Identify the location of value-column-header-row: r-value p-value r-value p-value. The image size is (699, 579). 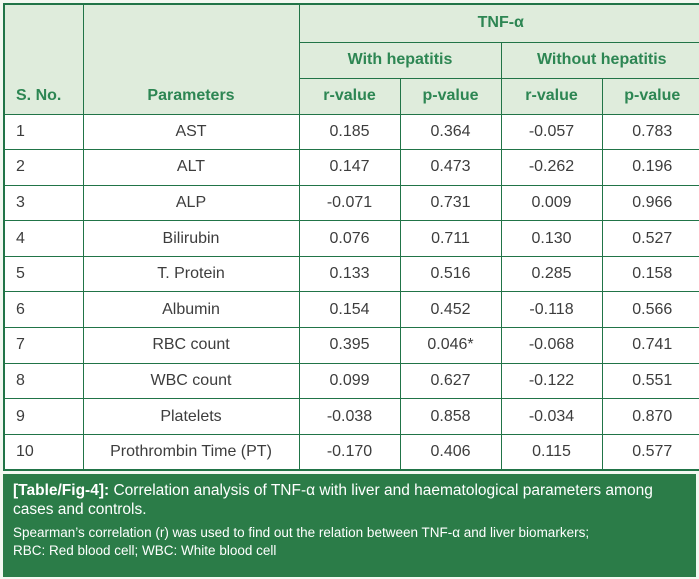
(351, 96).